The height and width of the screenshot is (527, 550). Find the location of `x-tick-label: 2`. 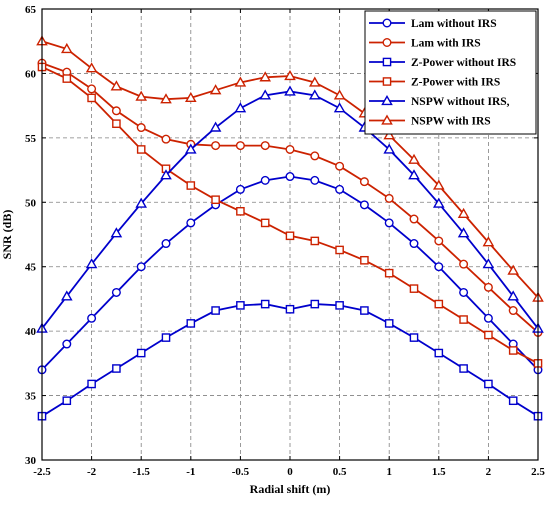

x-tick-label: 2 is located at coordinates (489, 472).